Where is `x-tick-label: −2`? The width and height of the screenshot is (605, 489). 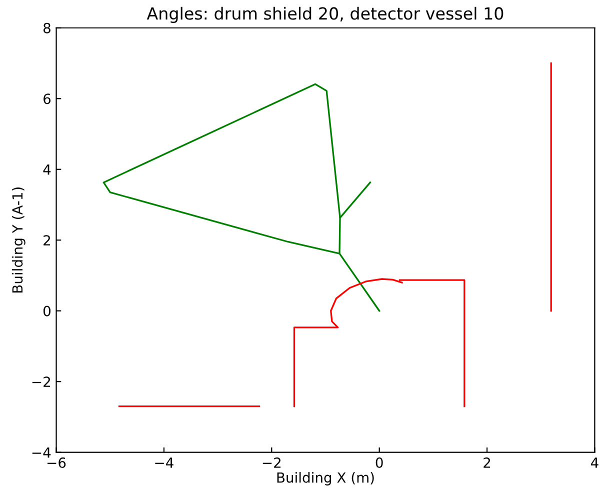 x-tick-label: −2 is located at coordinates (271, 462).